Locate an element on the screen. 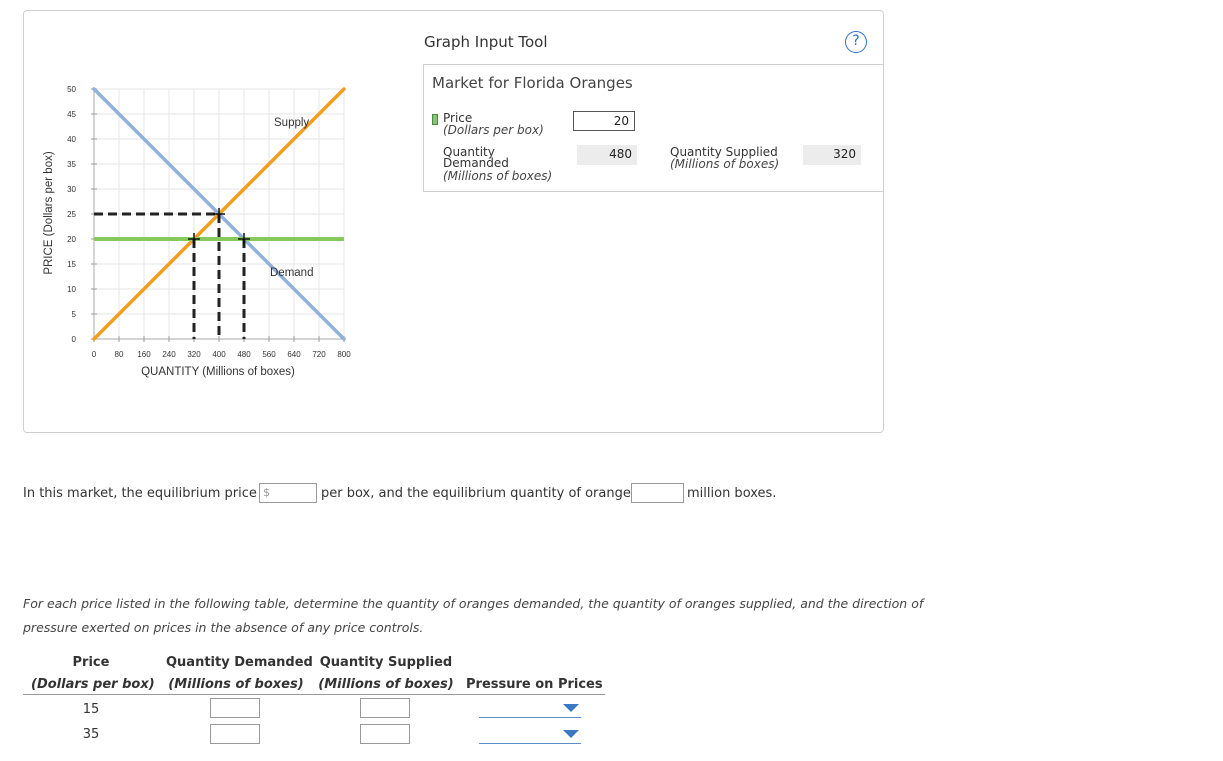 The image size is (1223, 761). price-unit-label: (Dollars per box) is located at coordinates (493, 130).